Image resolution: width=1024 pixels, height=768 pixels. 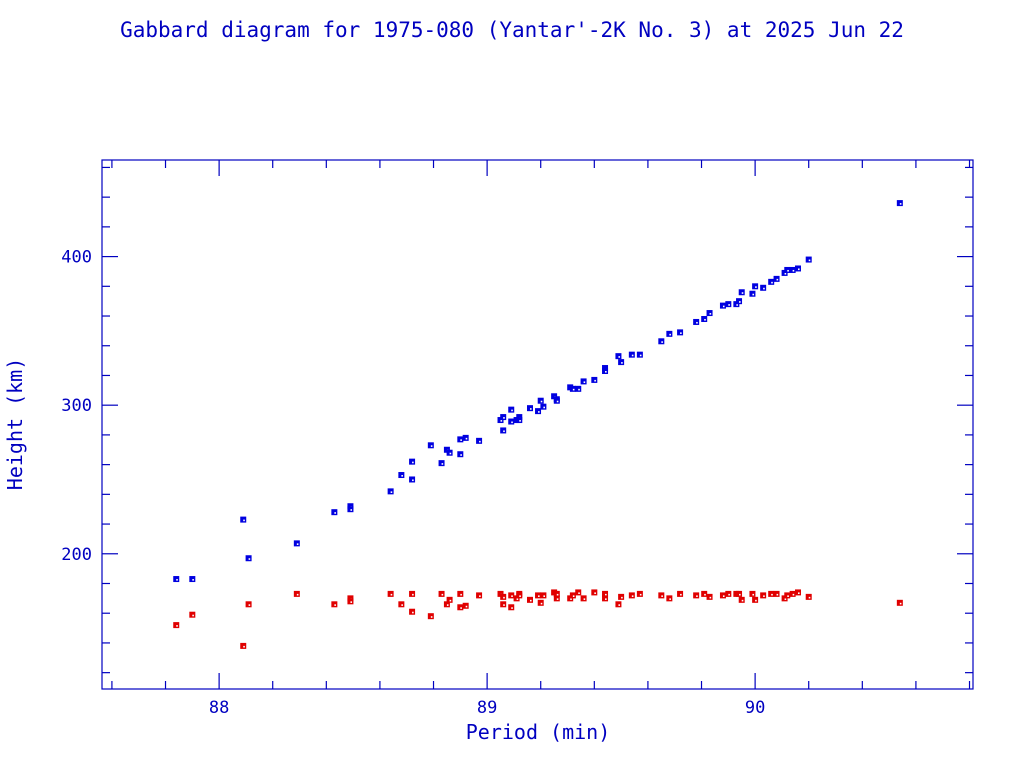 I want to click on y-tick-label: 200, so click(x=76, y=555).